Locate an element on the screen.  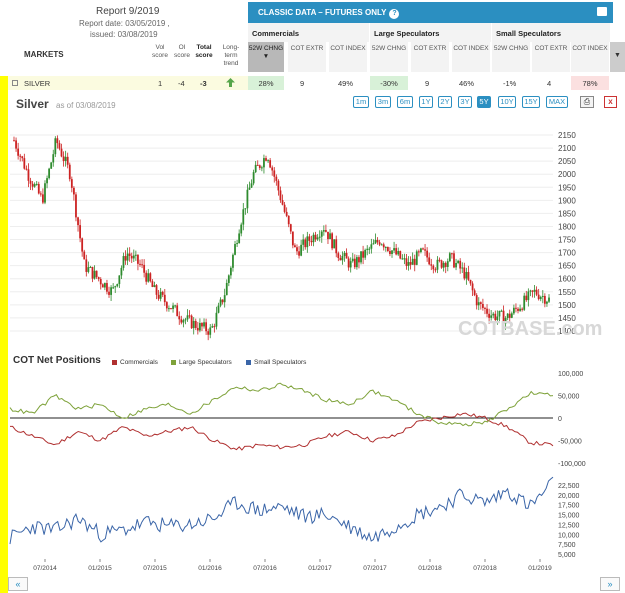
timeframe-10y: 10Y is located at coordinates (507, 102).